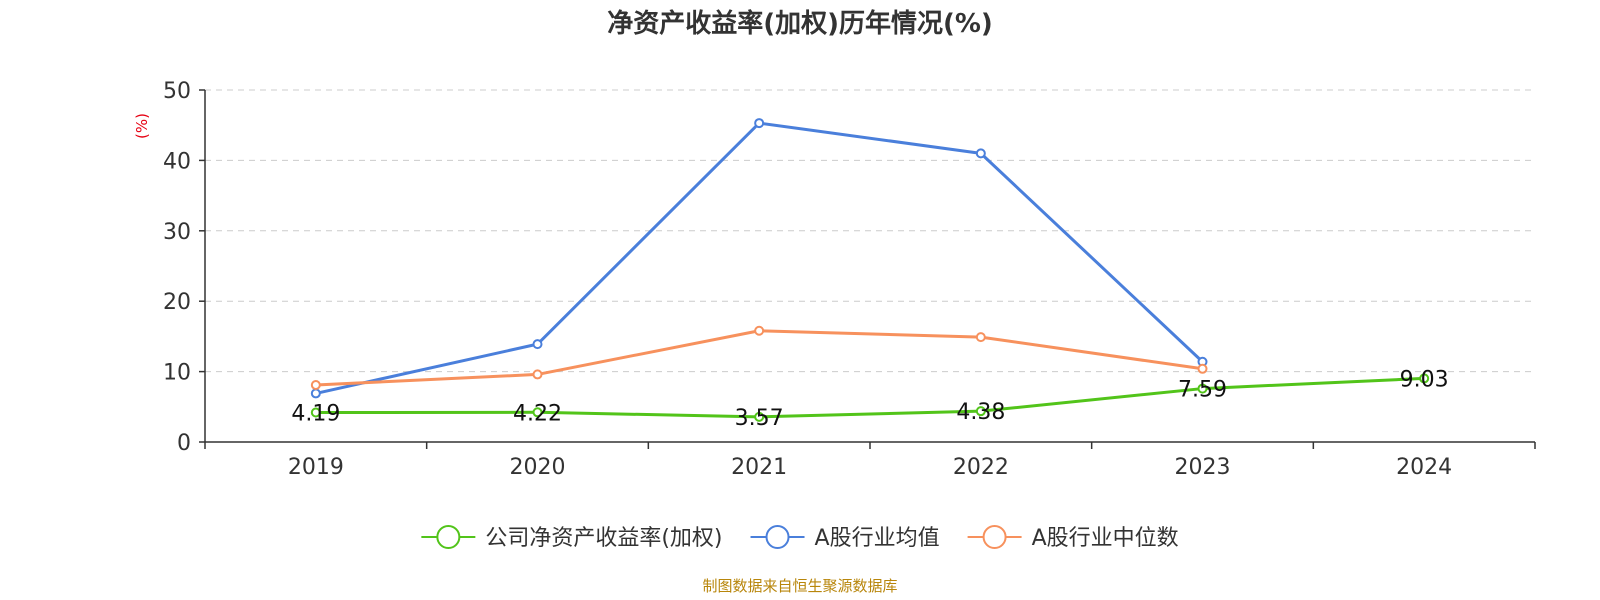 The image size is (1600, 600). I want to click on x-tick-label: 2022, so click(981, 467).